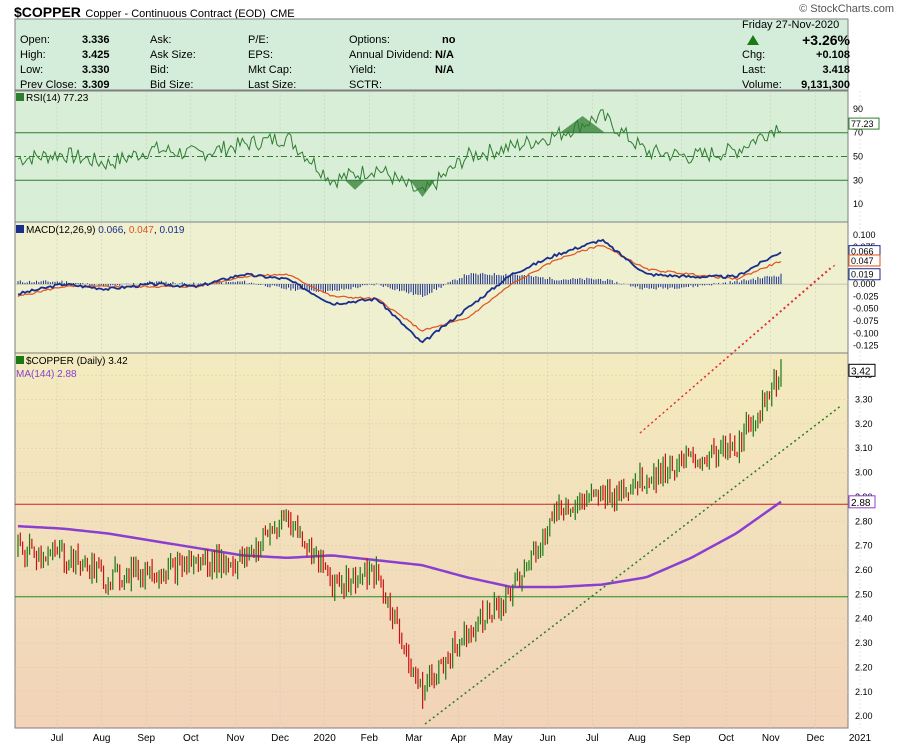 Image resolution: width=900 pixels, height=746 pixels. Describe the element at coordinates (399, 291) in the screenshot. I see `macd-line` at that location.